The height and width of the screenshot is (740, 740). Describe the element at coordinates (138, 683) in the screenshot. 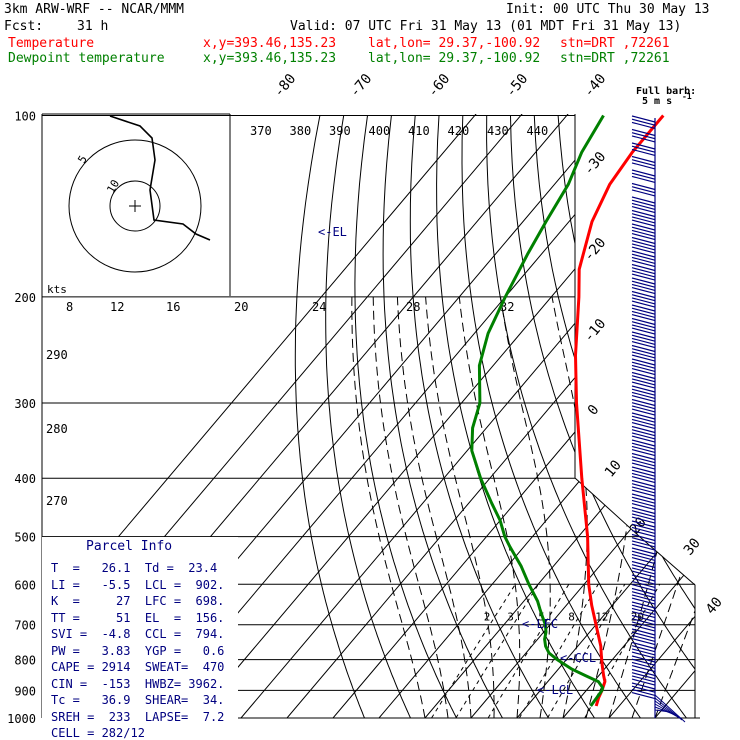

I see `parcel-info-row: CIN = -153 HWBZ= 3962.` at that location.